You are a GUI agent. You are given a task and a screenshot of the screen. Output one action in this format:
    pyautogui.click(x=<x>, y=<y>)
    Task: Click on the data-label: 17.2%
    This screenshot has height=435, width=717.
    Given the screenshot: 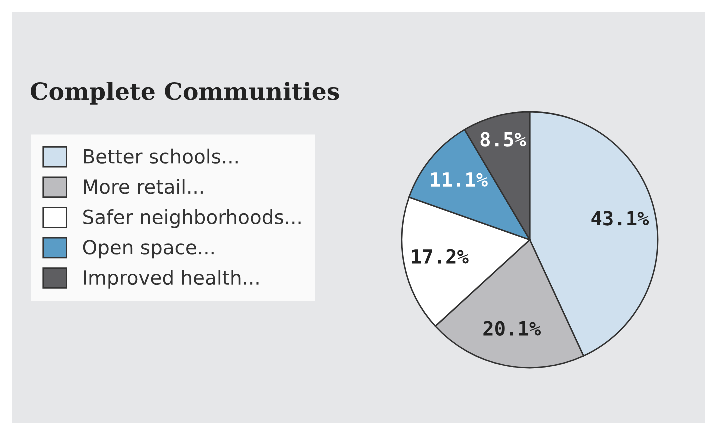 What is the action you would take?
    pyautogui.click(x=440, y=256)
    